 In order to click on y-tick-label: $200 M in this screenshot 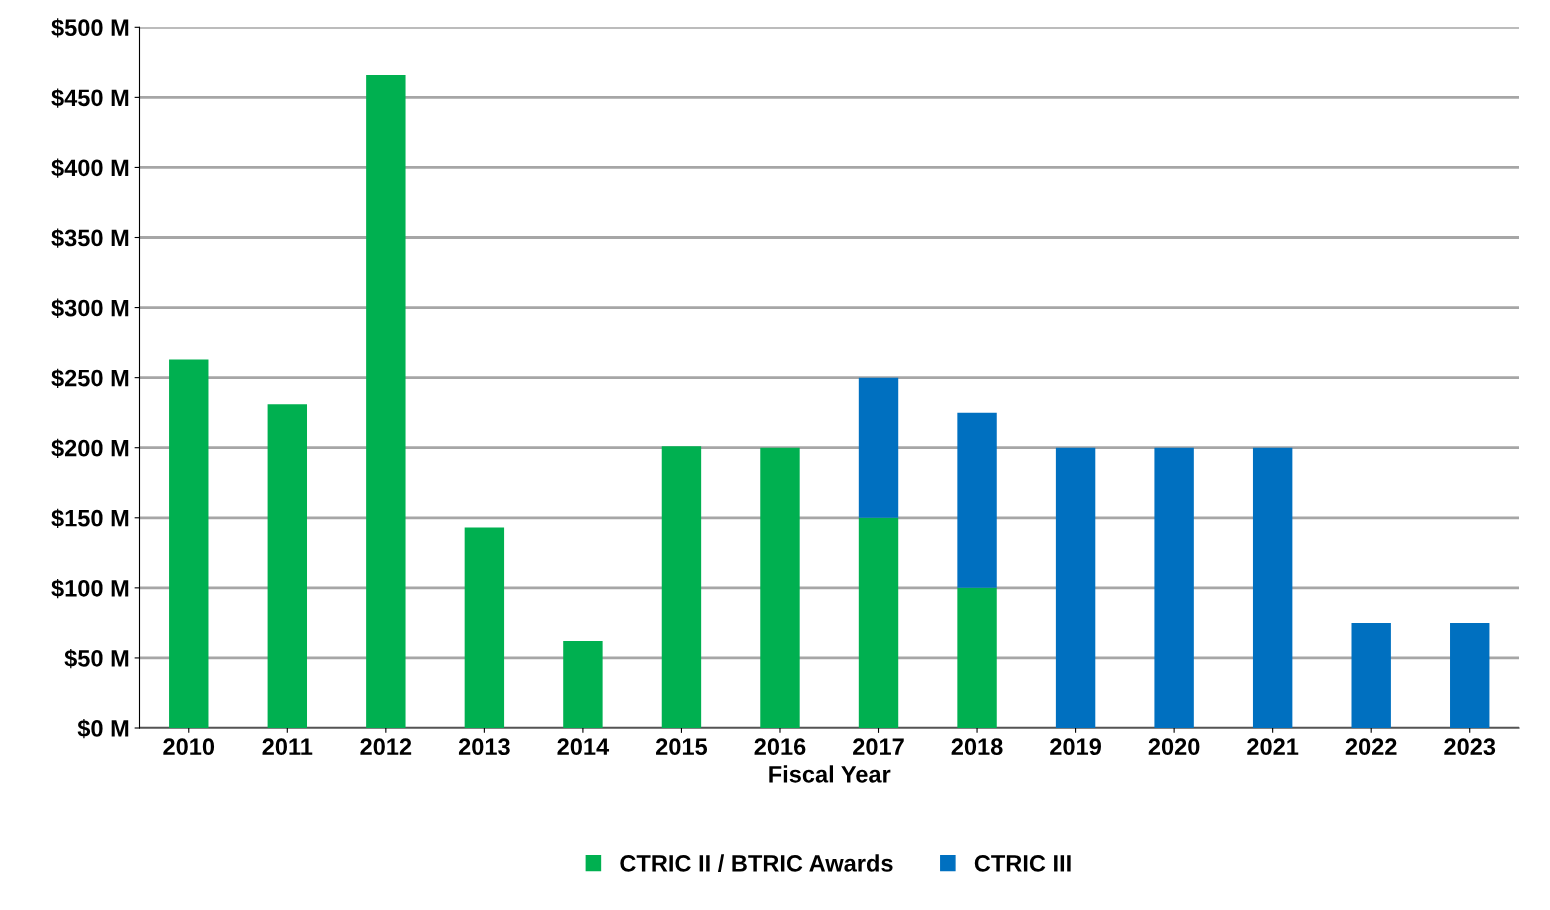, I will do `click(90, 448)`.